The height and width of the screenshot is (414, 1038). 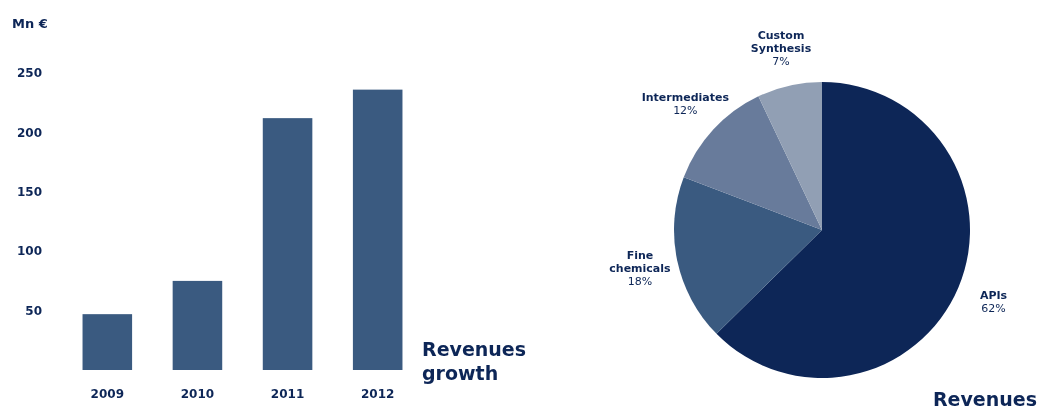 What do you see at coordinates (29, 251) in the screenshot?
I see `y-tick-label: 100` at bounding box center [29, 251].